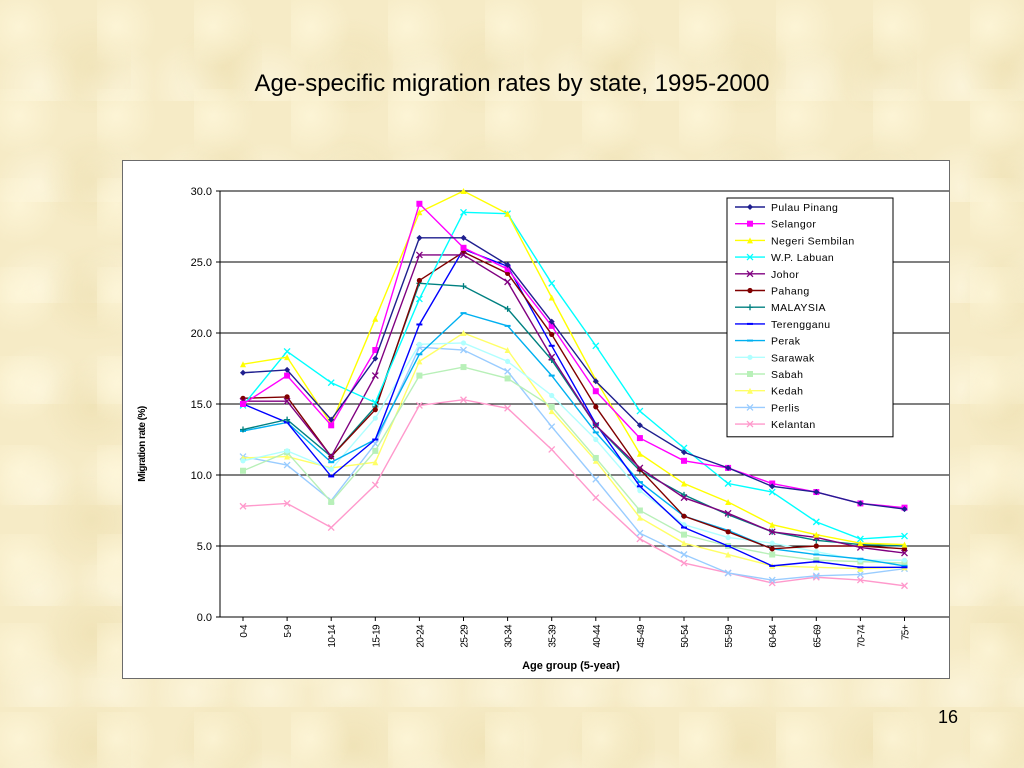  Describe the element at coordinates (780, 308) in the screenshot. I see `legend-item: MALAYSIA` at that location.